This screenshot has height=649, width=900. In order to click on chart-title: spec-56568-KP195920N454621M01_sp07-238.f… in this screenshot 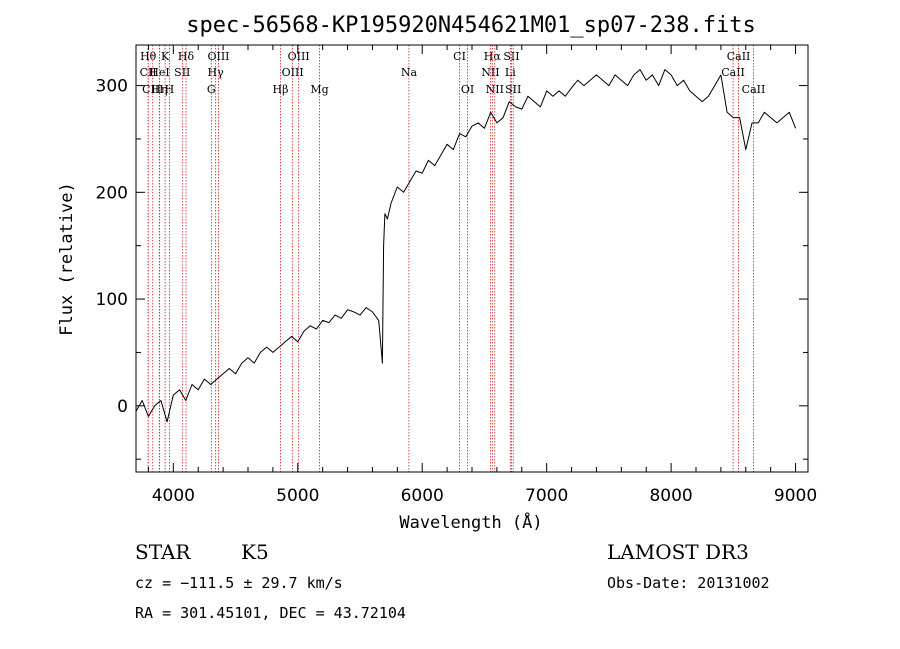, I will do `click(471, 25)`.